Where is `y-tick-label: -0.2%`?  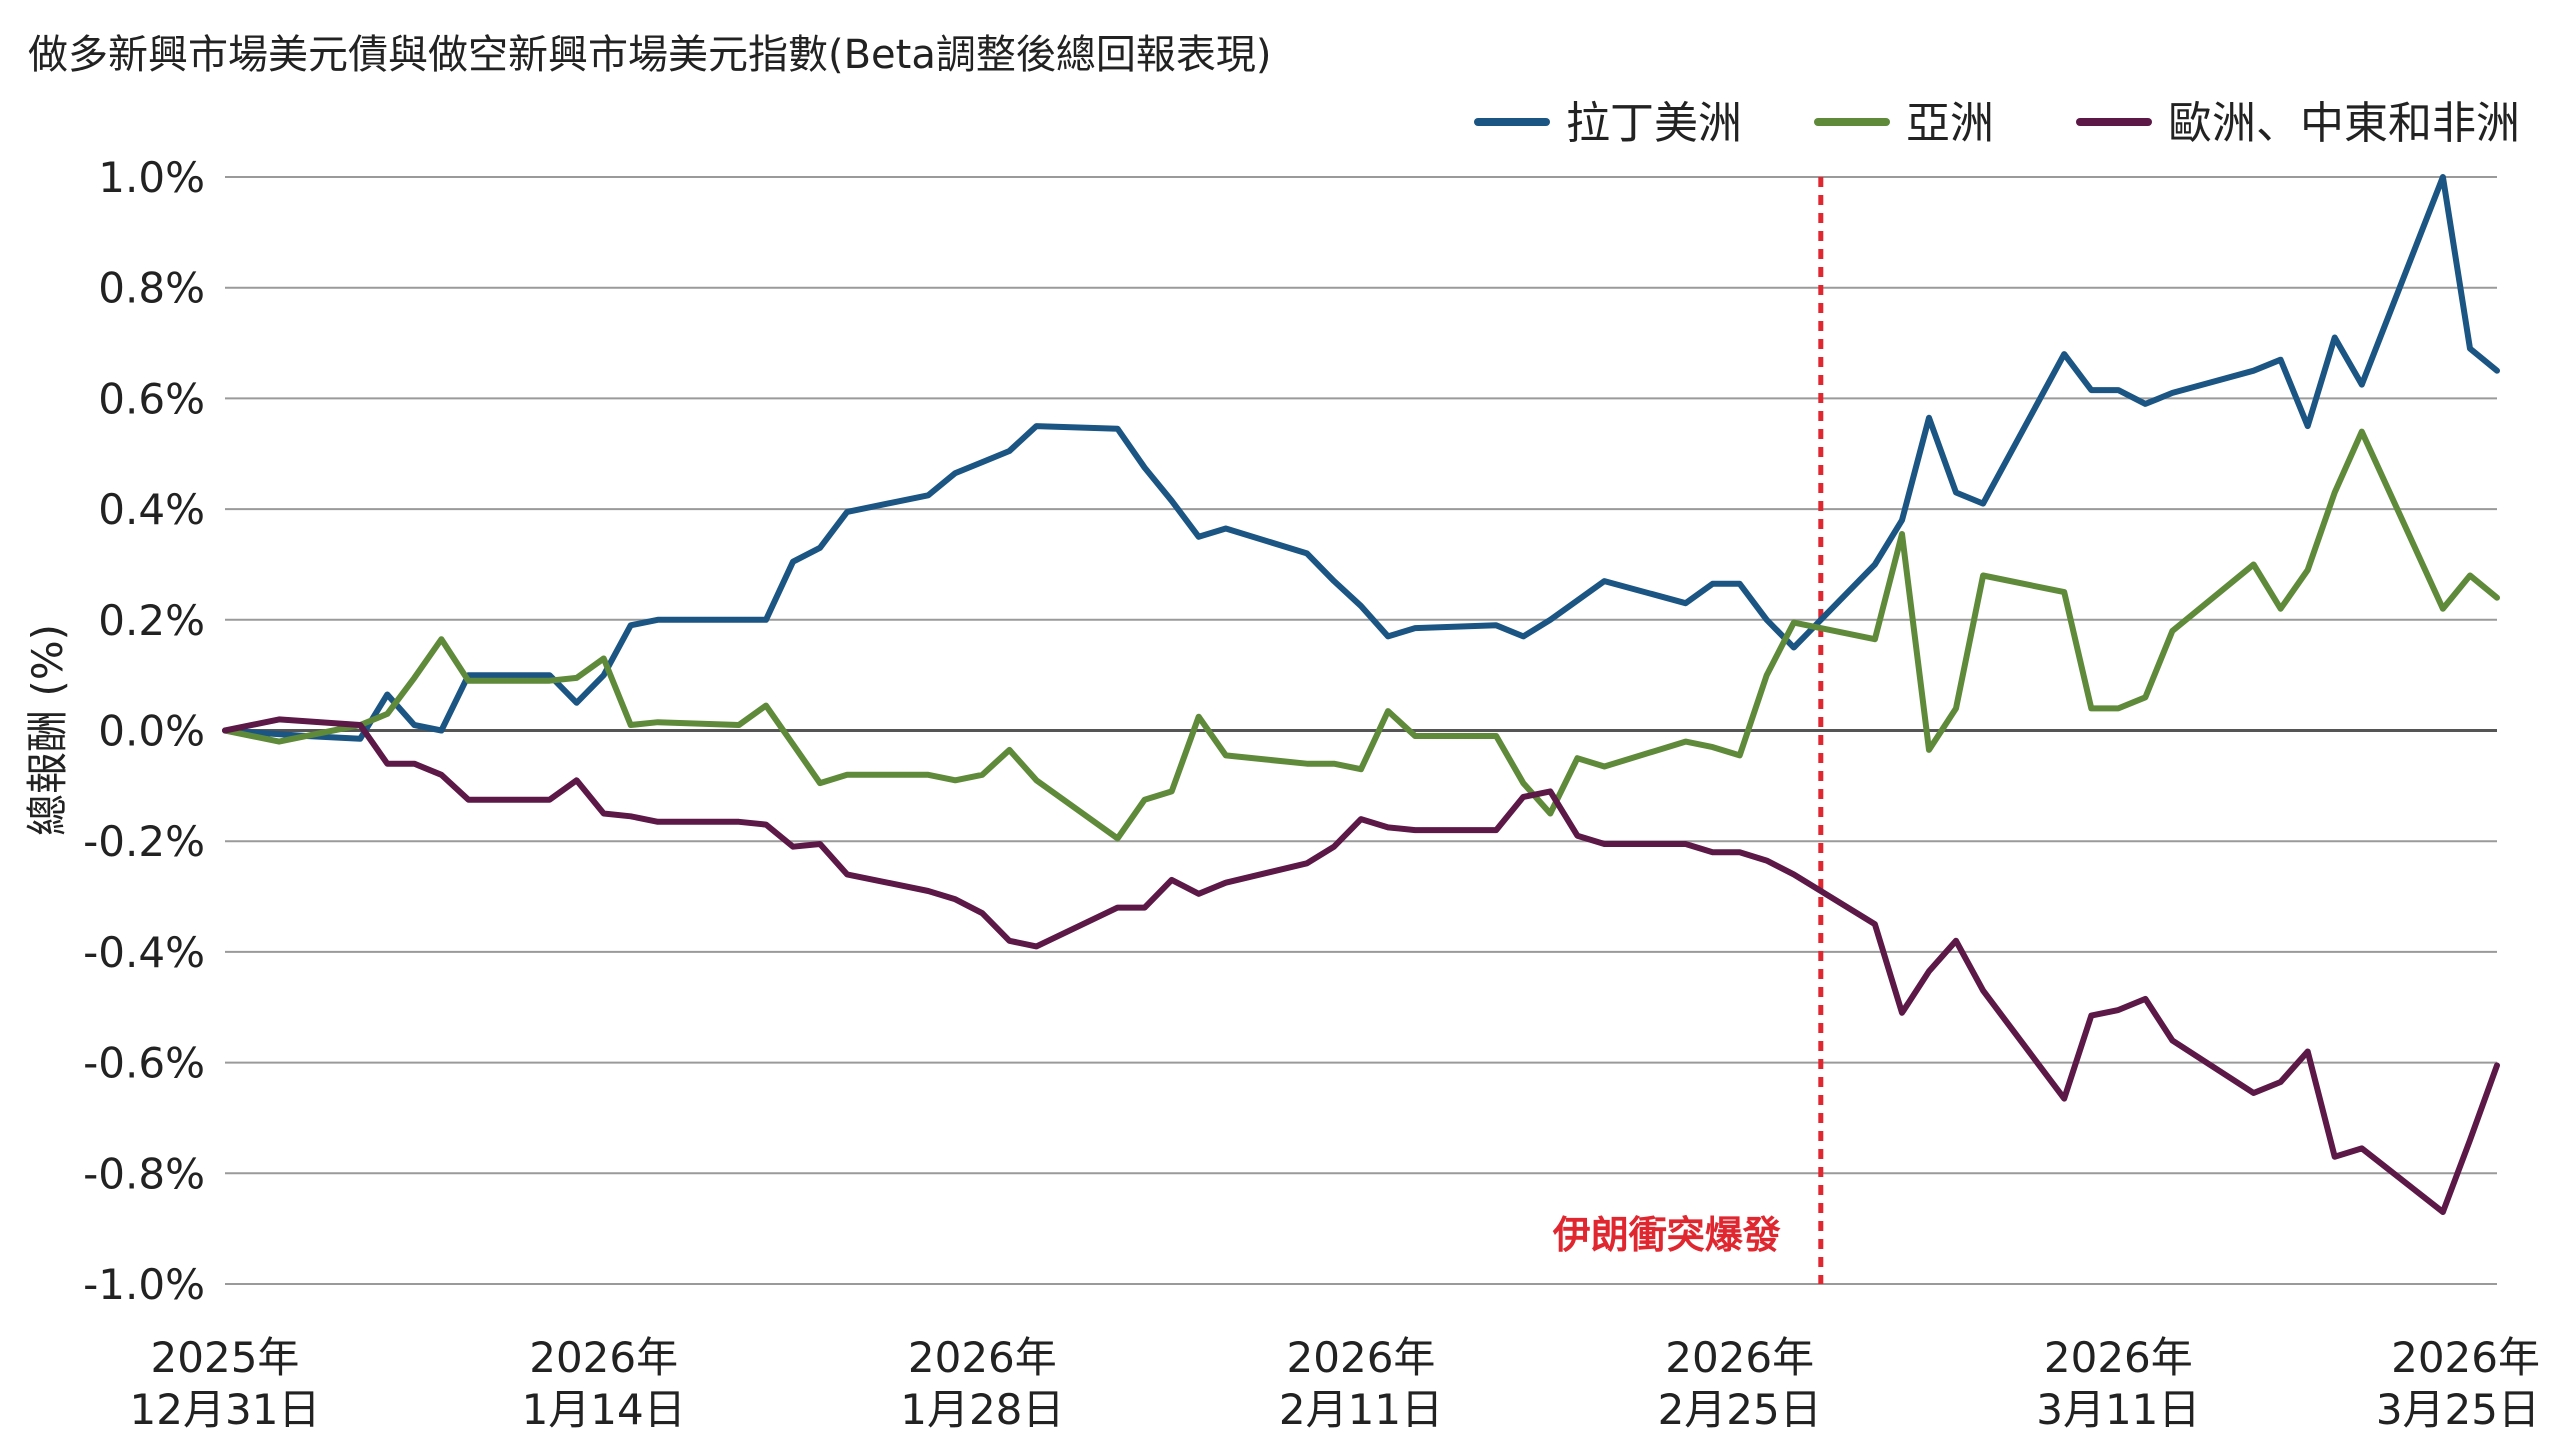 y-tick-label: -0.2% is located at coordinates (144, 841).